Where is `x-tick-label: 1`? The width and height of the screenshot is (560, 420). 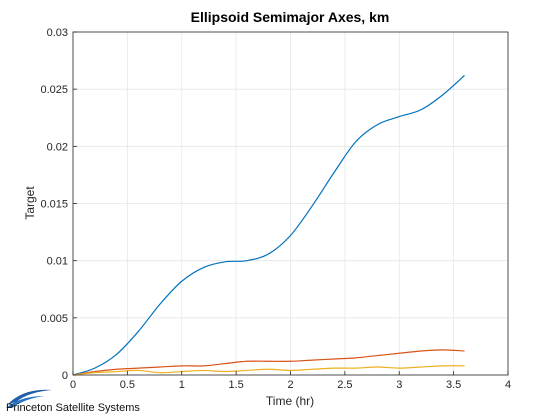
x-tick-label: 1 is located at coordinates (182, 385).